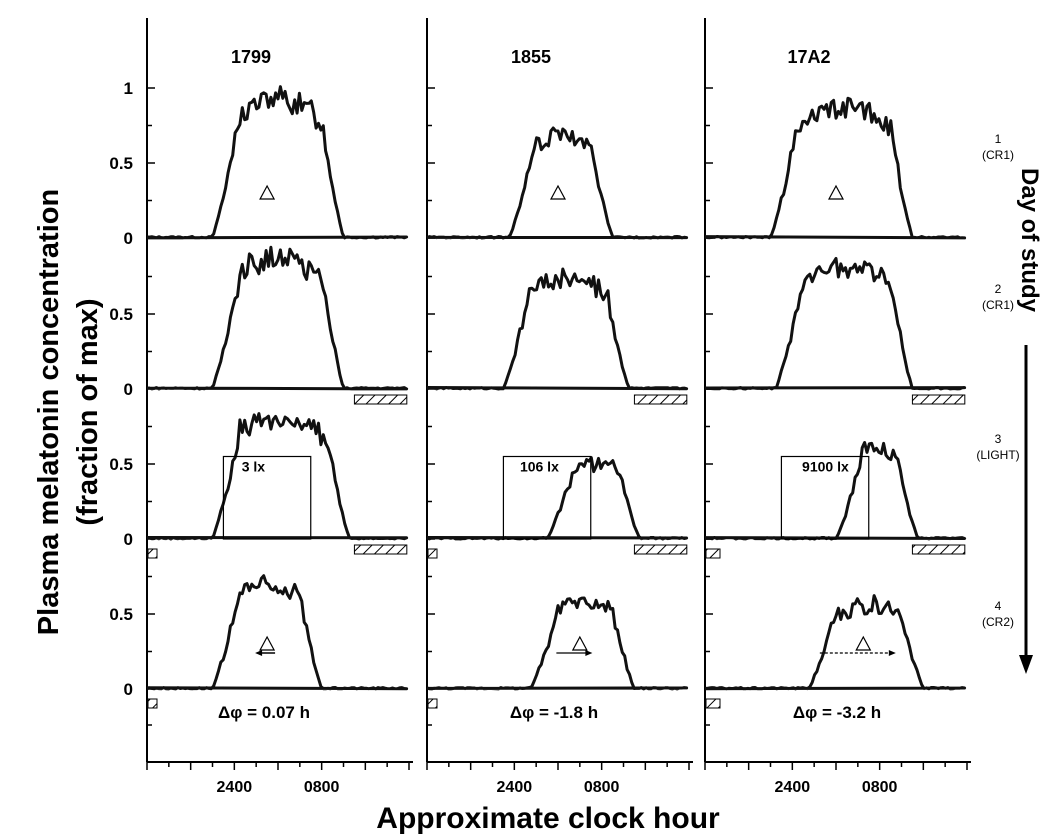  I want to click on right-axis-label: Day of study, so click(1029, 240).